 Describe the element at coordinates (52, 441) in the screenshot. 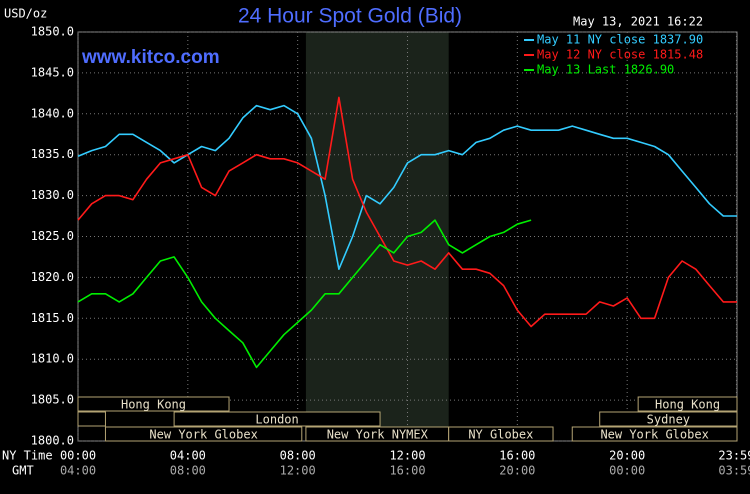

I see `y-tick-label: 1800.0` at that location.